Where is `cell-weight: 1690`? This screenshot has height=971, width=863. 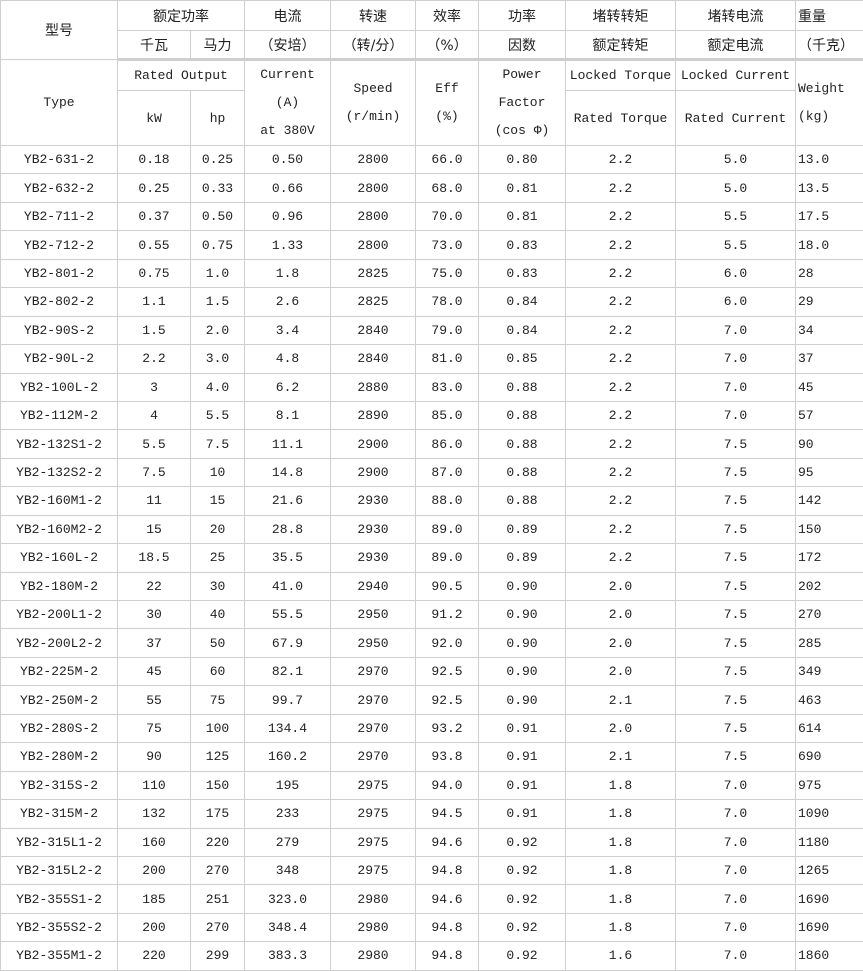
cell-weight: 1690 is located at coordinates (829, 927).